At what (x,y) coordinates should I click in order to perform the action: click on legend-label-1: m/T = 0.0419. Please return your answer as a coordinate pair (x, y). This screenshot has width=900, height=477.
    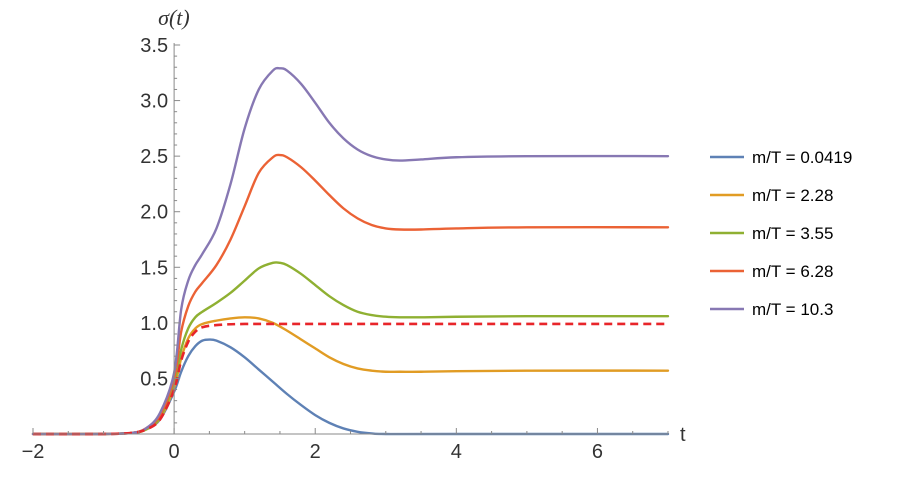
    Looking at the image, I should click on (802, 157).